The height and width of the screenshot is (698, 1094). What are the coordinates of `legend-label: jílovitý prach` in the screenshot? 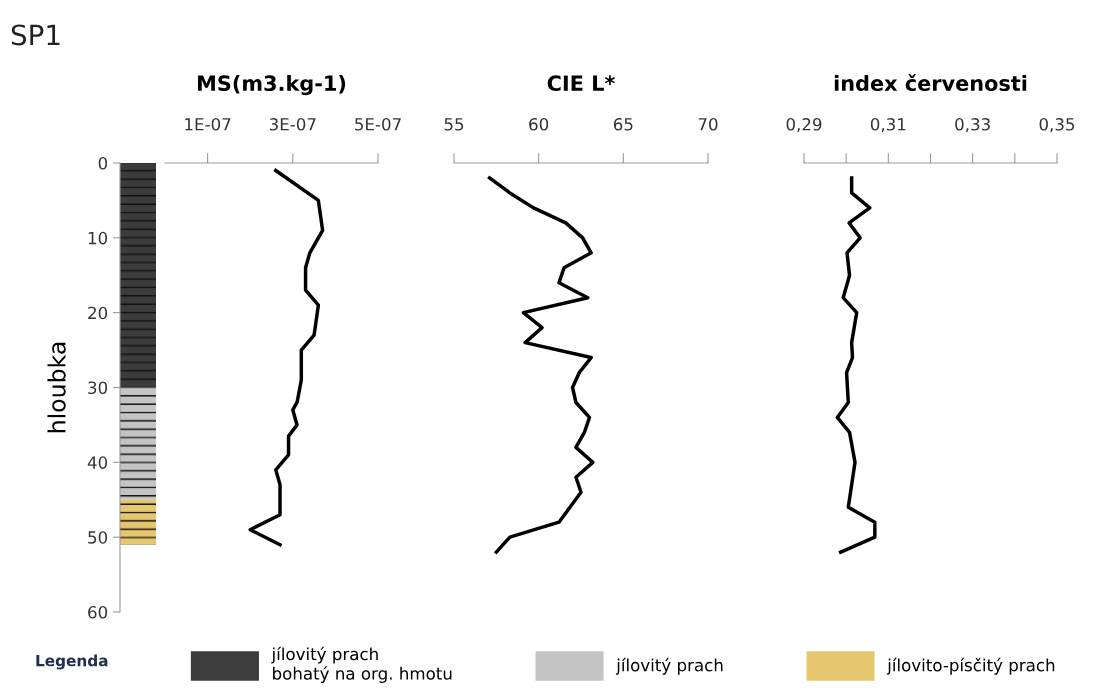 It's located at (669, 666).